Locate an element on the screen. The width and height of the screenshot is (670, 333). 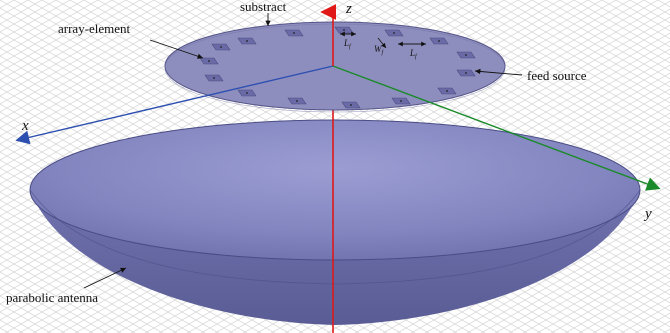
x-axis-label: x is located at coordinates (25, 126).